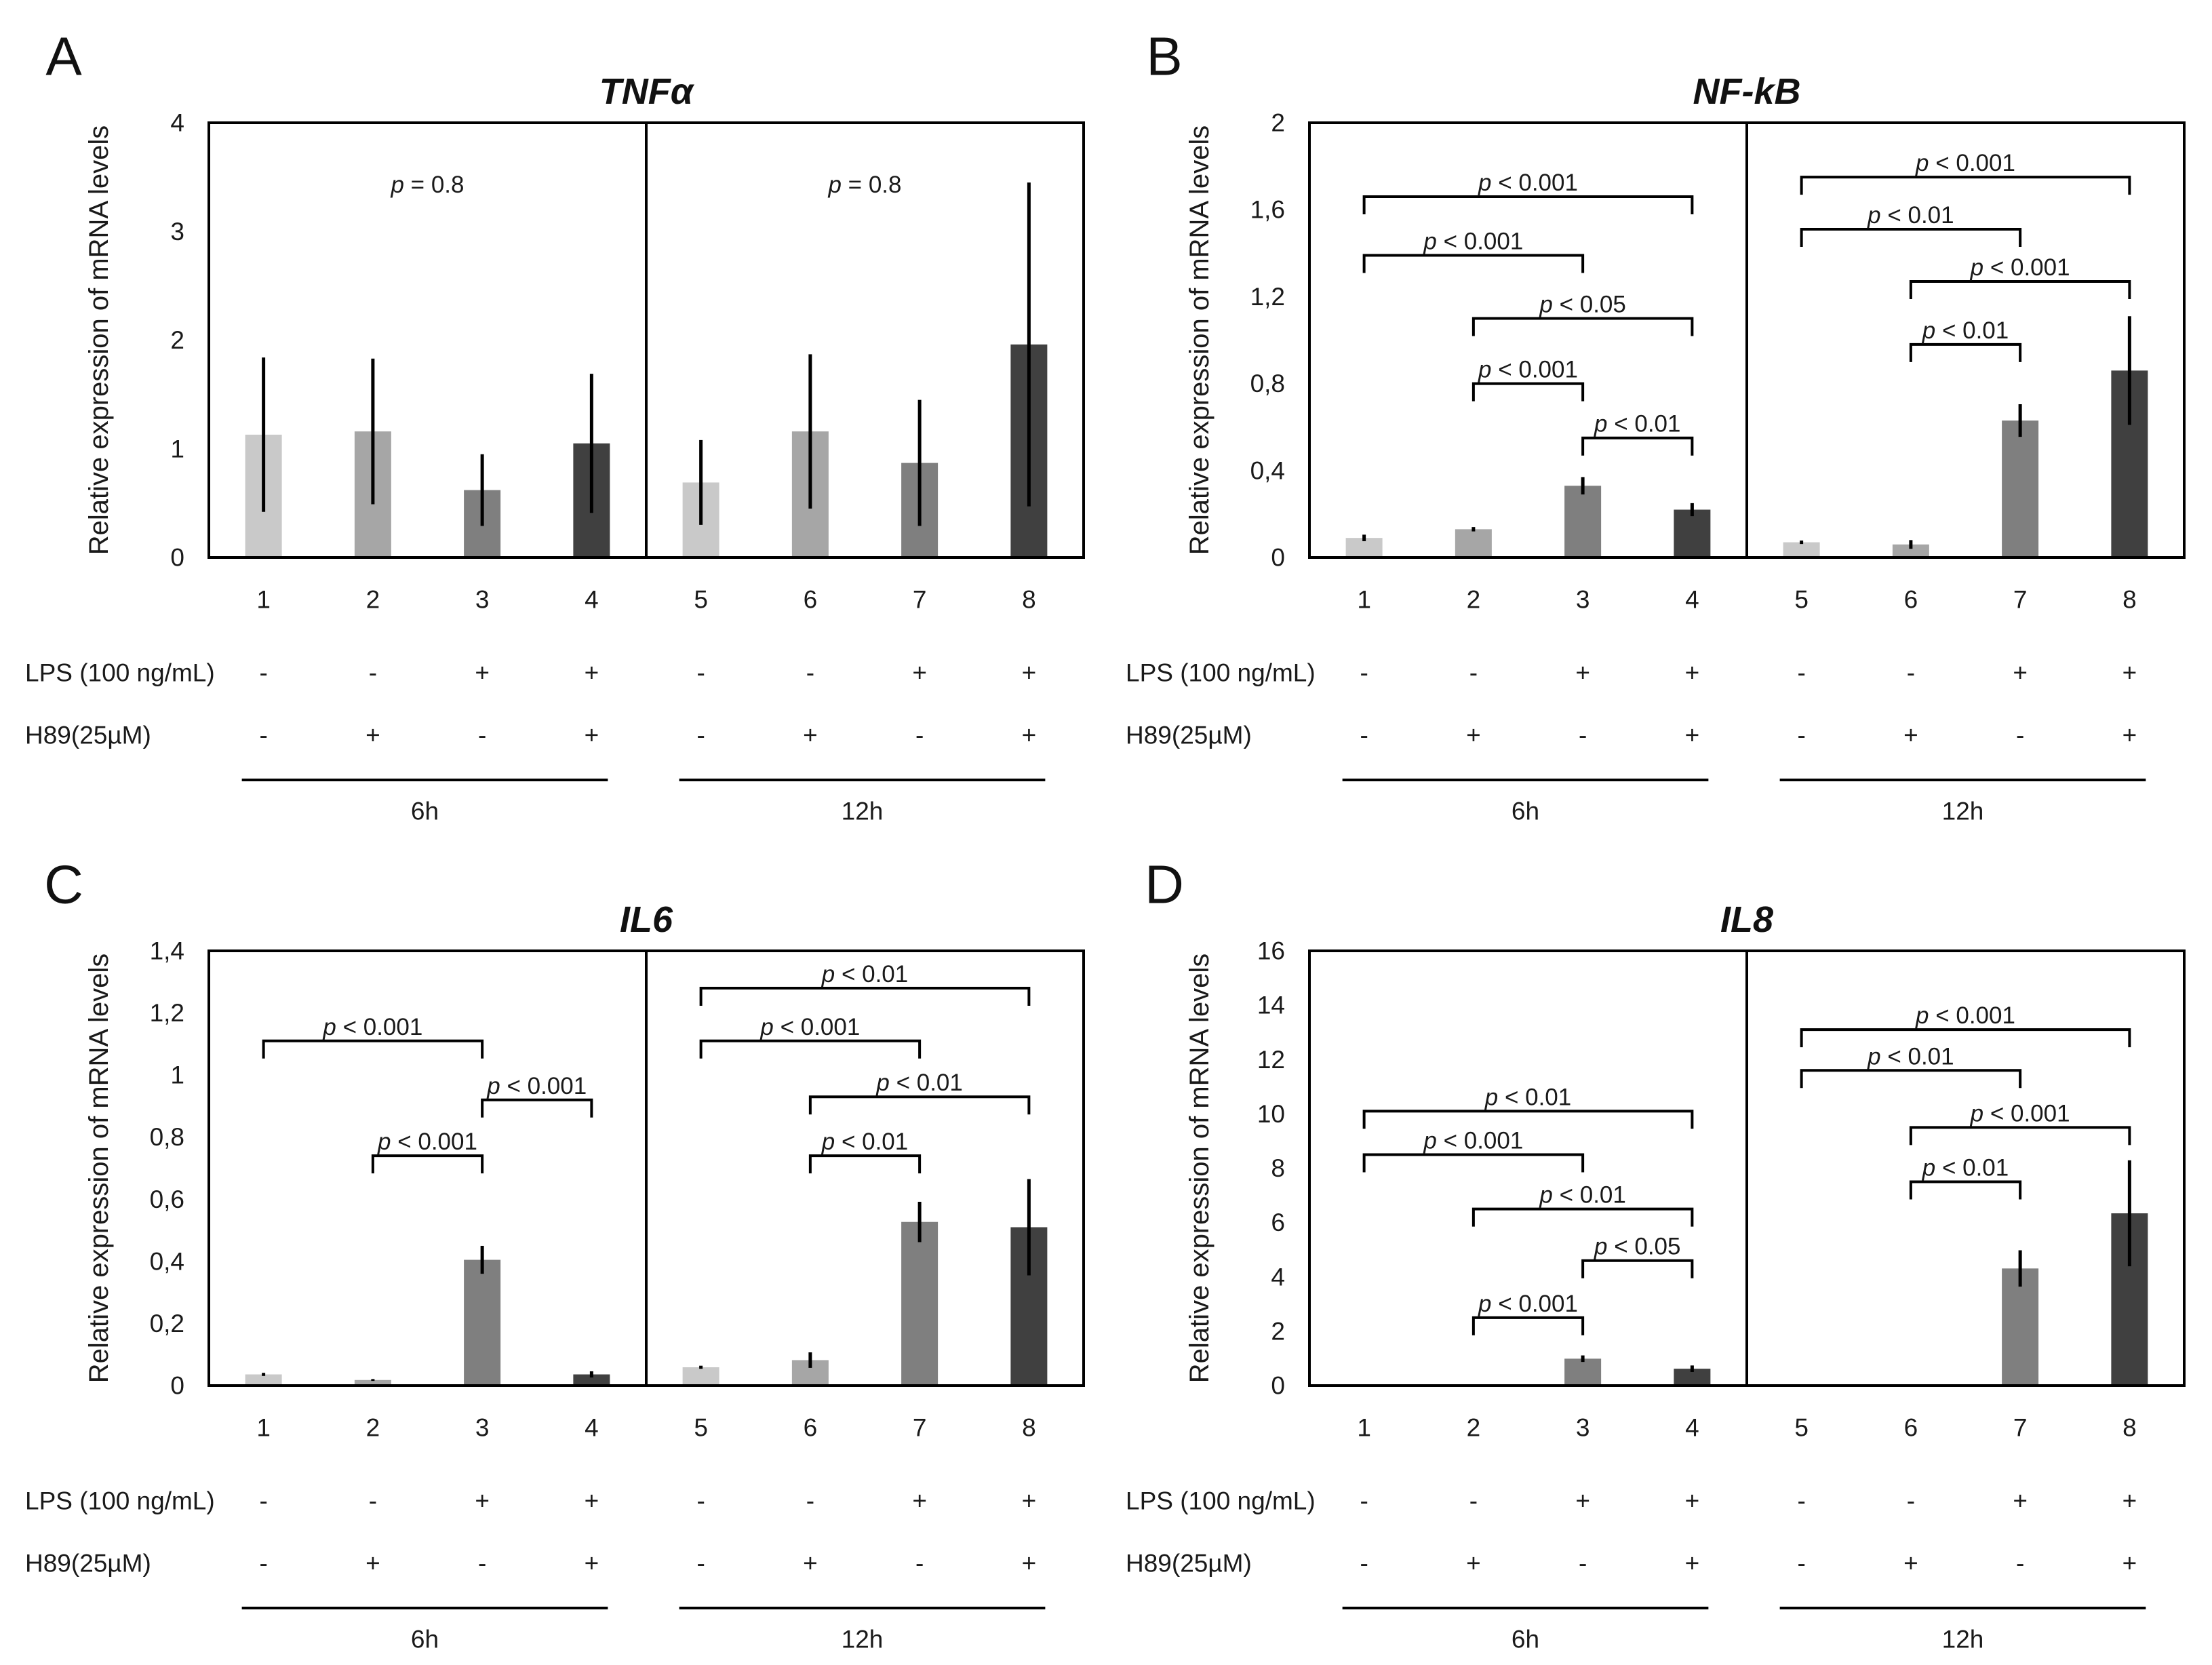 This screenshot has width=2212, height=1665. I want to click on y-tick-label: 0,4, so click(167, 1261).